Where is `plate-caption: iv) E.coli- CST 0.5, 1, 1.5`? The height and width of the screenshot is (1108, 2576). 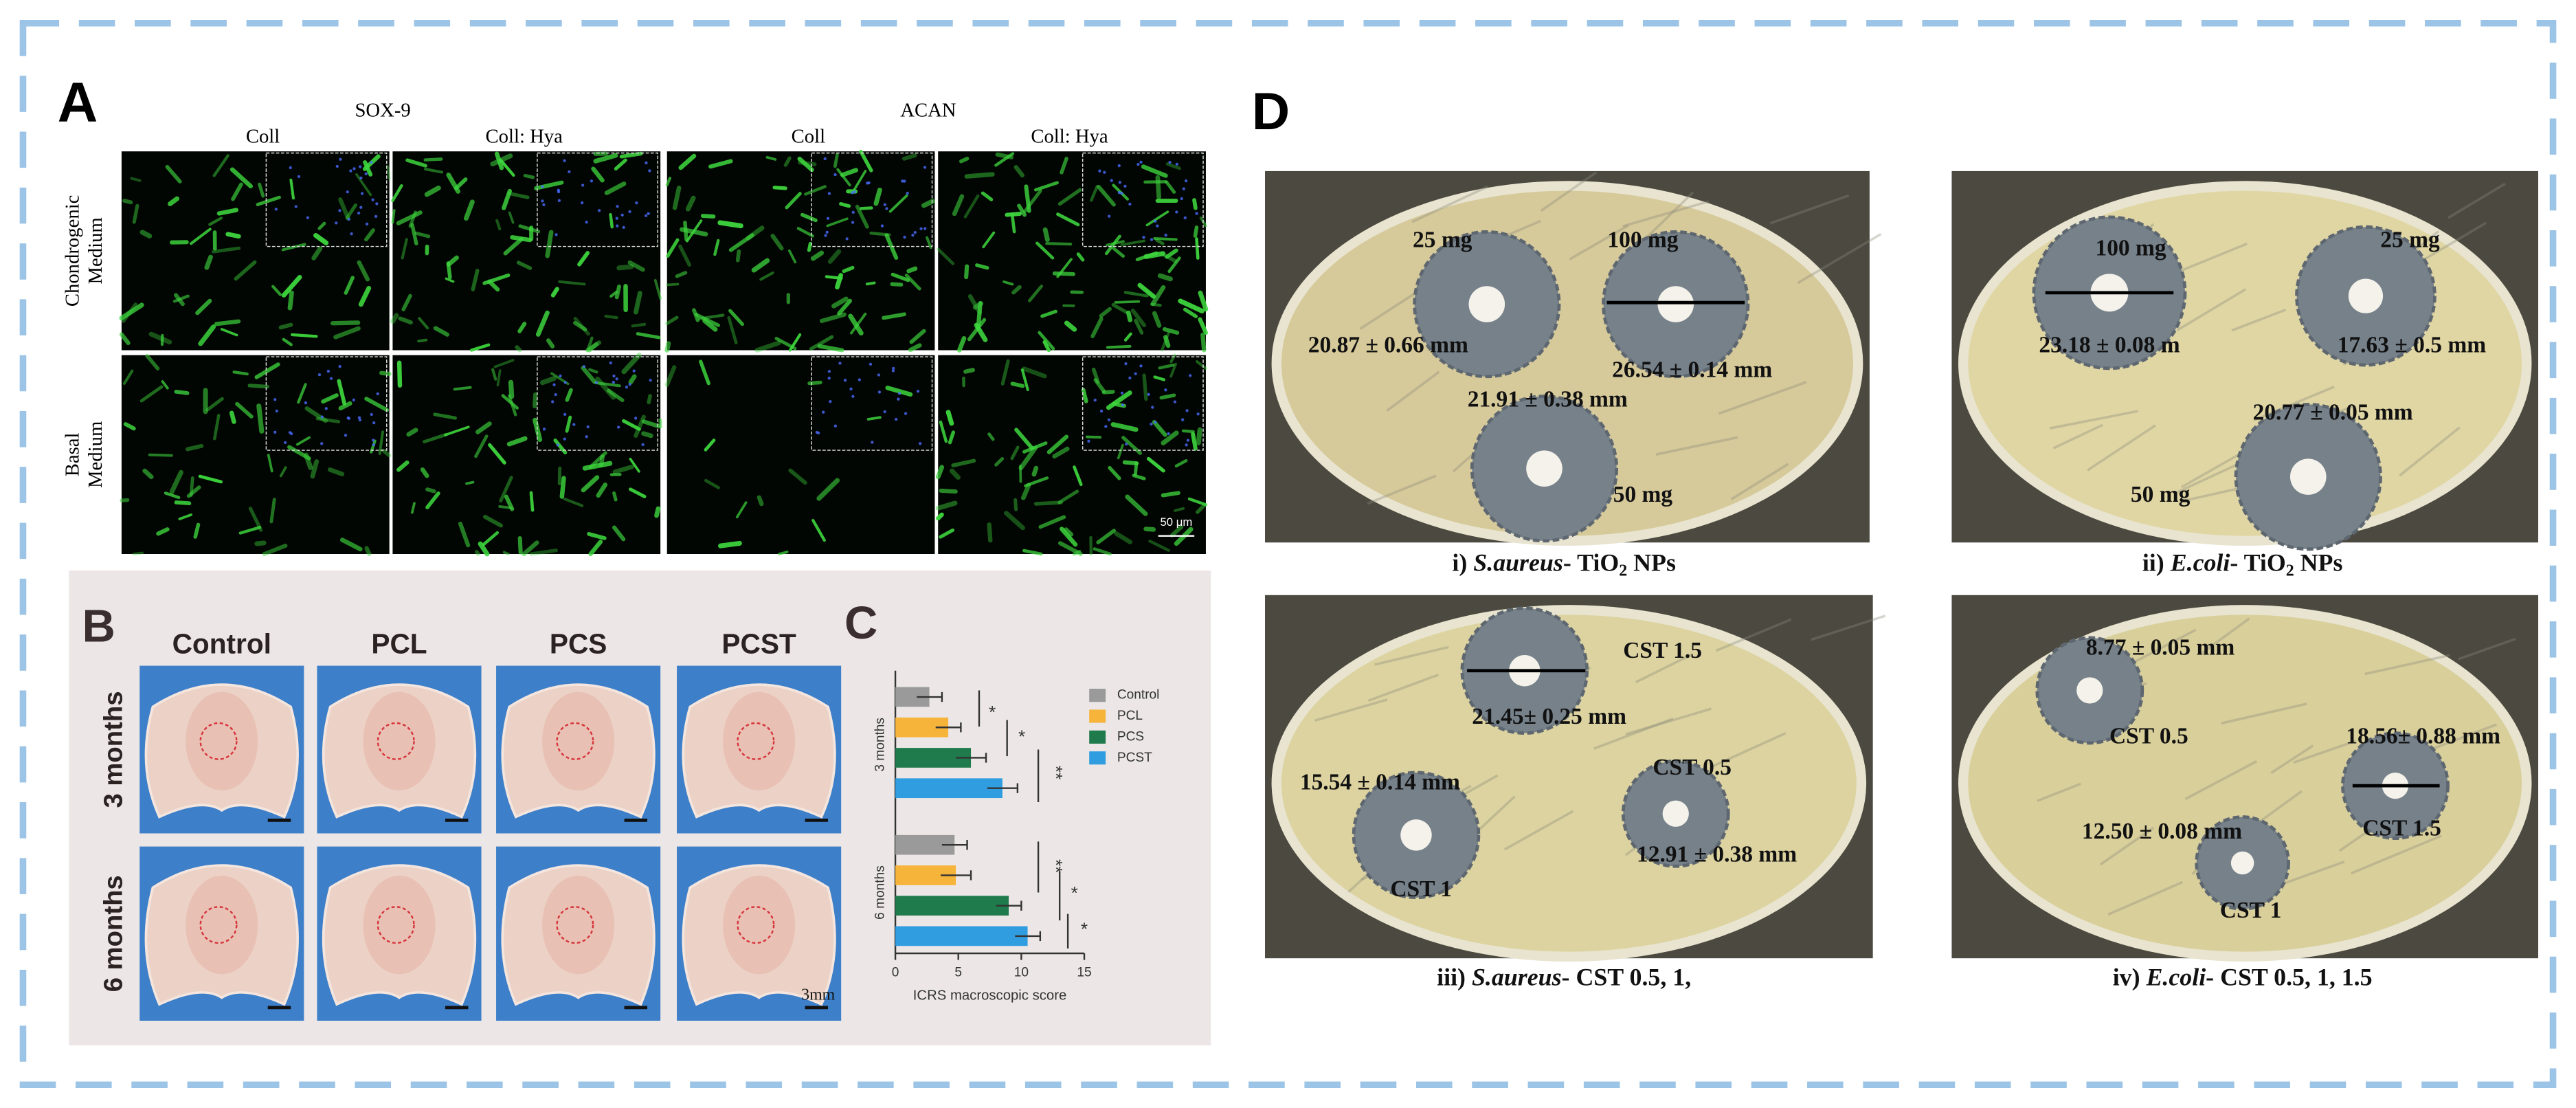 plate-caption: iv) E.coli- CST 0.5, 1, 1.5 is located at coordinates (2243, 977).